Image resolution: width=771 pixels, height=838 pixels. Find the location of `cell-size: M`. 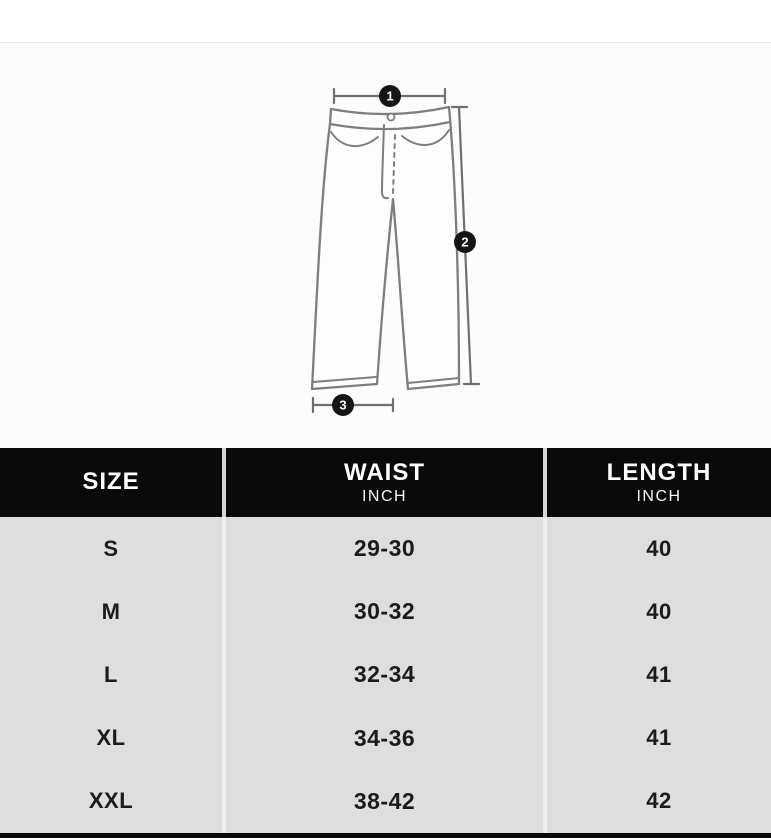

cell-size: M is located at coordinates (111, 611).